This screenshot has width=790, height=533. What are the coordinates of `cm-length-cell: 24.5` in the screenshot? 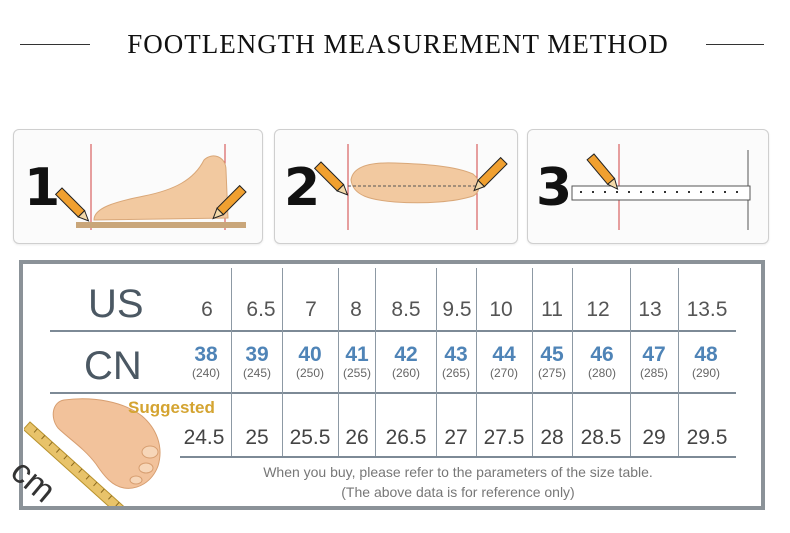 It's located at (204, 437).